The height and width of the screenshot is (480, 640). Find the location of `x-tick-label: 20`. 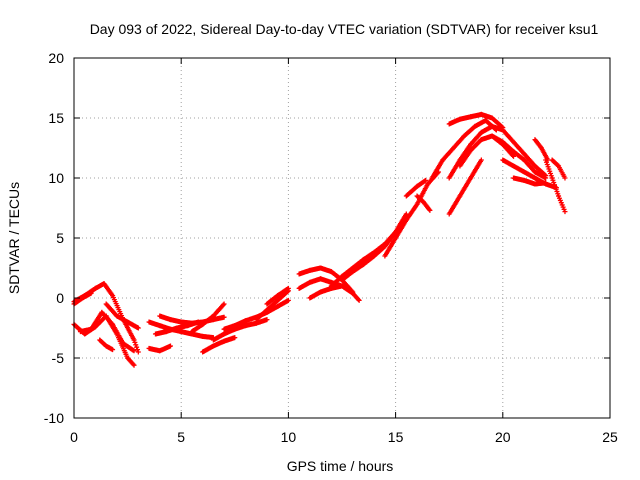

x-tick-label: 20 is located at coordinates (503, 437).